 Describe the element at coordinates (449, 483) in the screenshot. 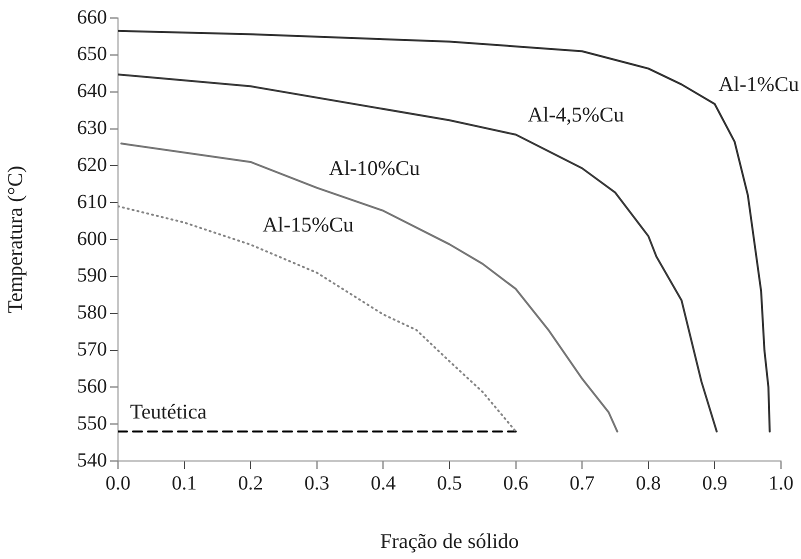

I see `x-tick-label: 0.5` at that location.